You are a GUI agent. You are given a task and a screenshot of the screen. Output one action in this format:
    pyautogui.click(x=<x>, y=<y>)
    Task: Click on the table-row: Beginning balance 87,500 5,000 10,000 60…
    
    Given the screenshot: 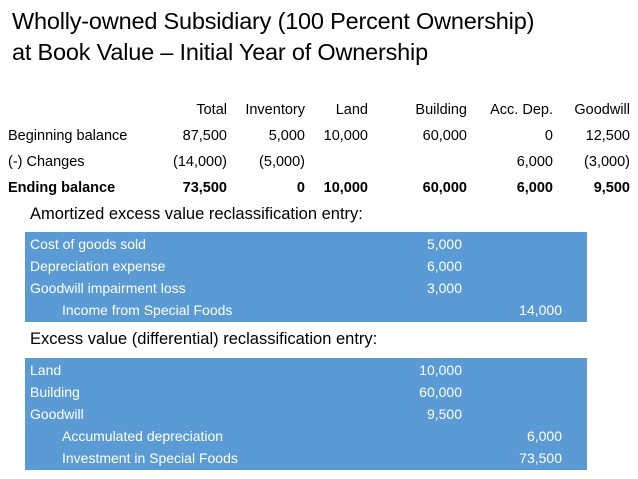 What is the action you would take?
    pyautogui.click(x=319, y=136)
    